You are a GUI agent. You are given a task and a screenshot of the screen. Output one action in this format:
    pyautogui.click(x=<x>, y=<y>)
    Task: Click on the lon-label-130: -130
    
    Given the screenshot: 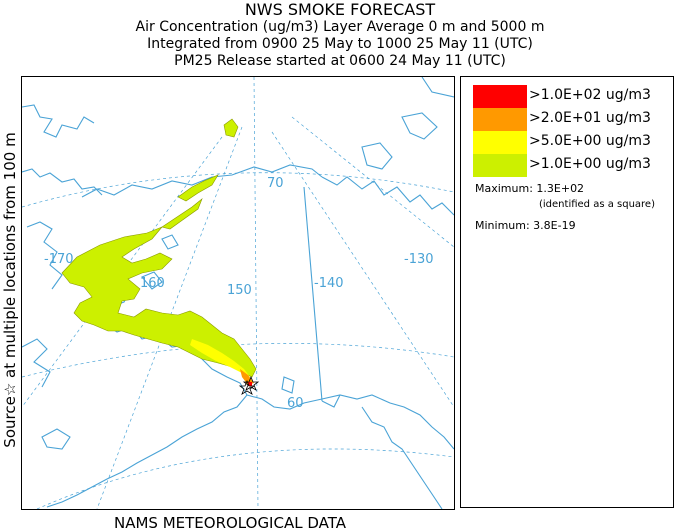 What is the action you would take?
    pyautogui.click(x=419, y=259)
    